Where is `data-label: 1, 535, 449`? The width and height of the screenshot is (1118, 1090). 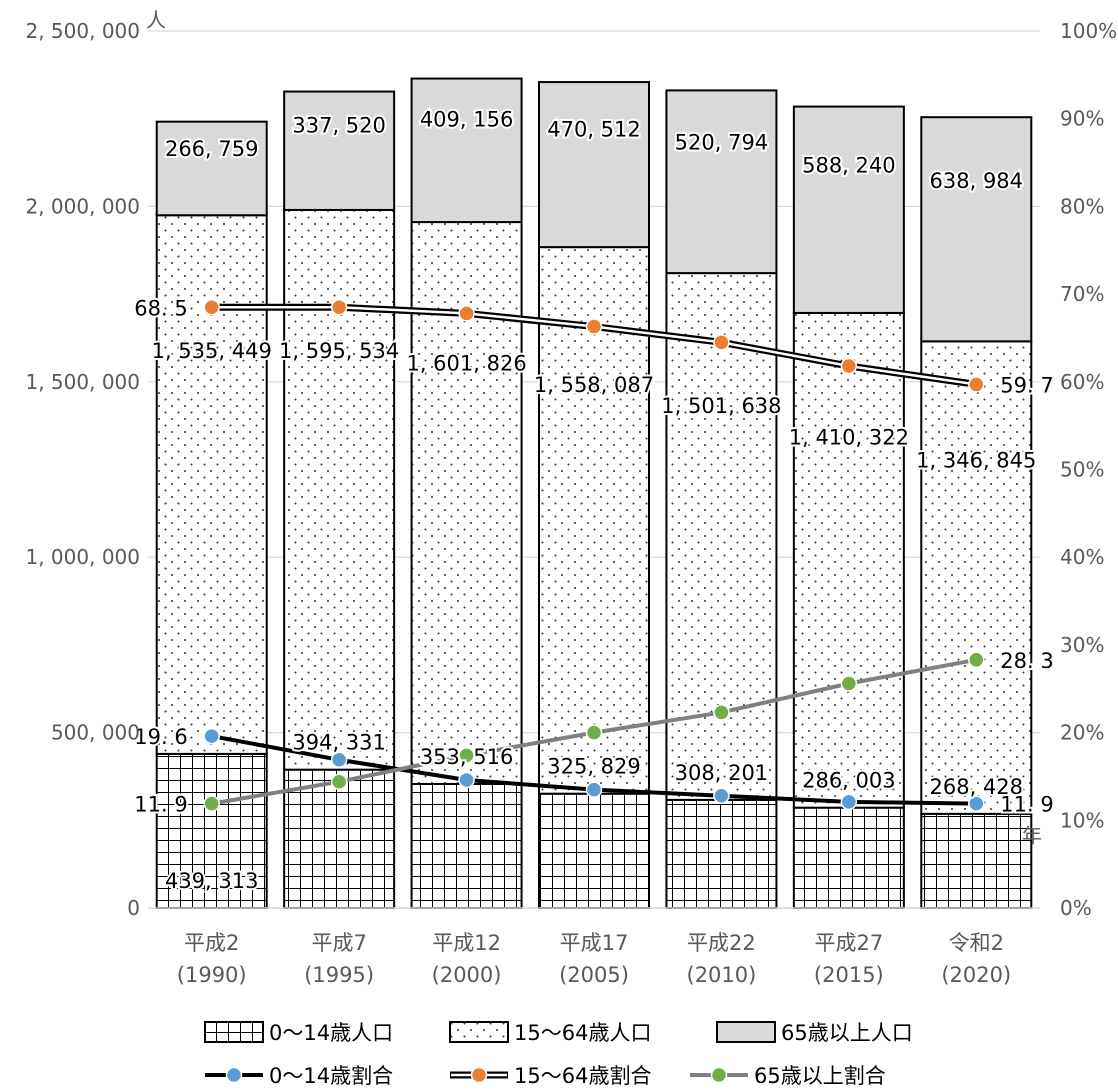 data-label: 1, 535, 449 is located at coordinates (212, 351).